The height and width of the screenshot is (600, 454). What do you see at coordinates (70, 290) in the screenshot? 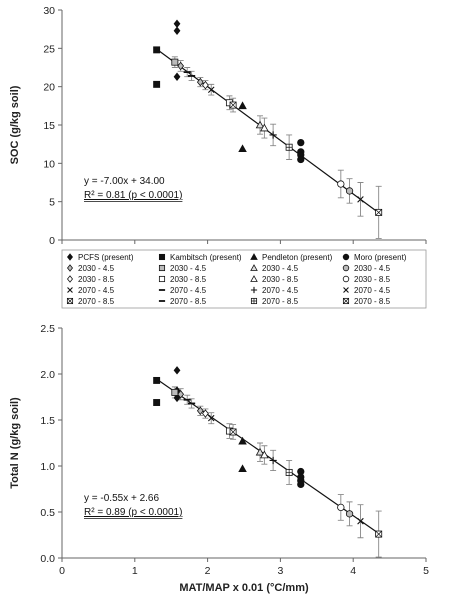
I see `legend-x-marker` at bounding box center [70, 290].